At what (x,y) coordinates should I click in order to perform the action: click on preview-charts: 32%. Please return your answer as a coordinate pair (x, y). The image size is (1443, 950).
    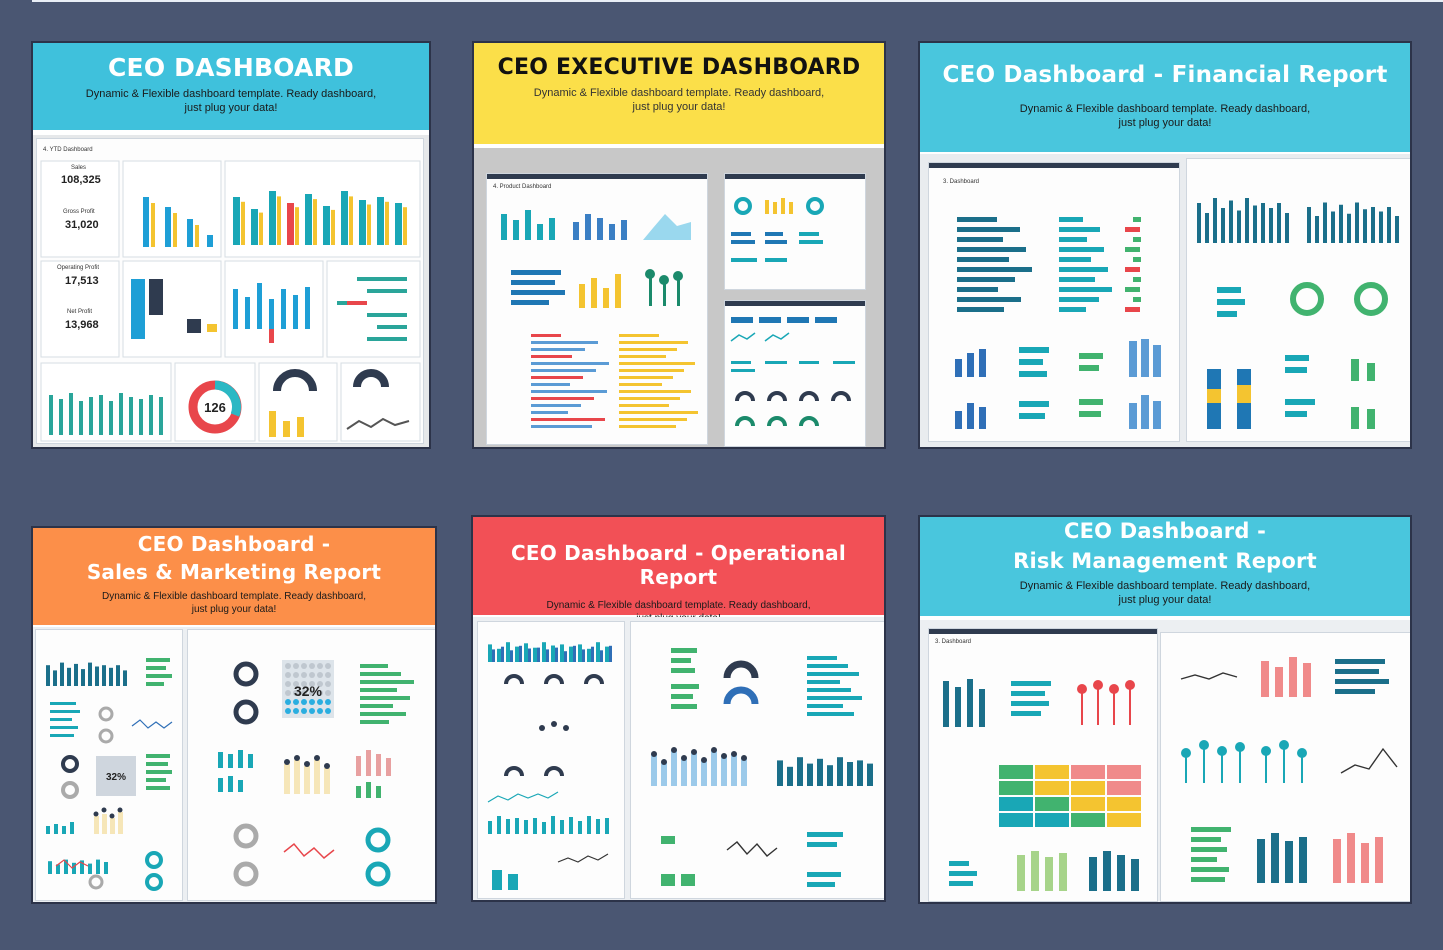
    Looking at the image, I should click on (109, 774).